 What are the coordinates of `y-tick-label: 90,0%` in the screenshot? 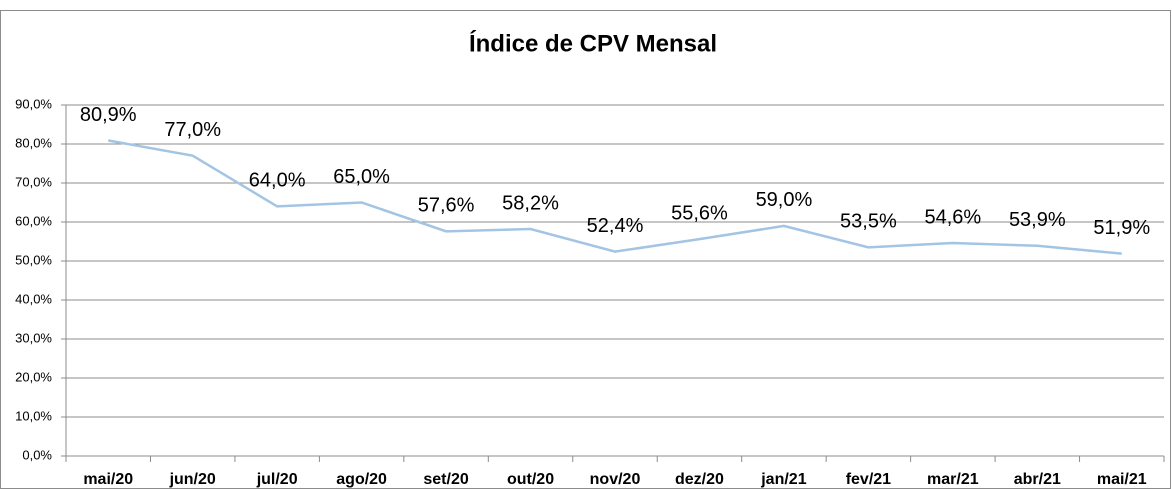 It's located at (33, 103).